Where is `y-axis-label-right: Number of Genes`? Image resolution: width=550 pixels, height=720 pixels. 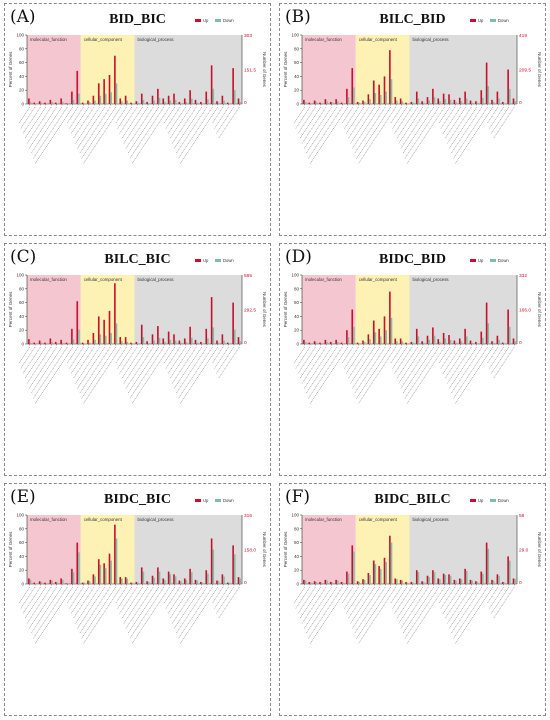 y-axis-label-right: Number of Genes is located at coordinates (264, 69).